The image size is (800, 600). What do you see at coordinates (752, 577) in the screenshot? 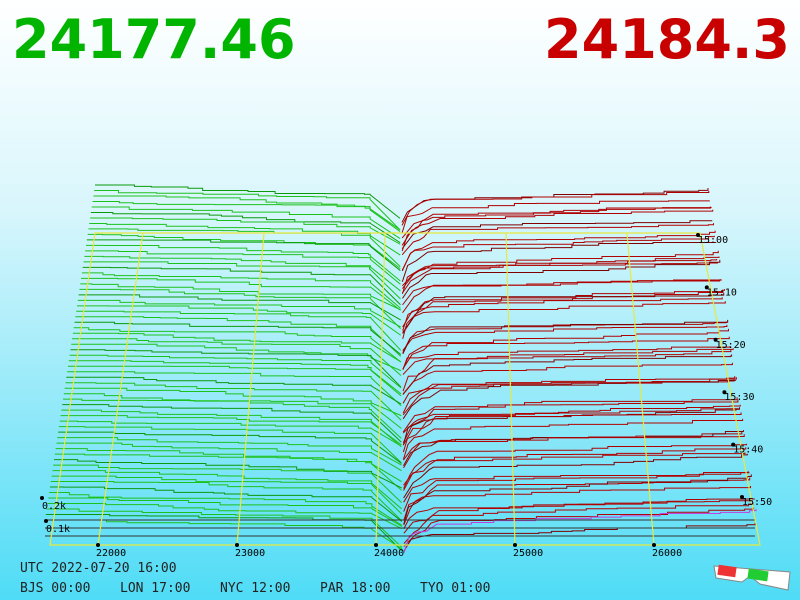
I see `glasses-icon` at bounding box center [752, 577].